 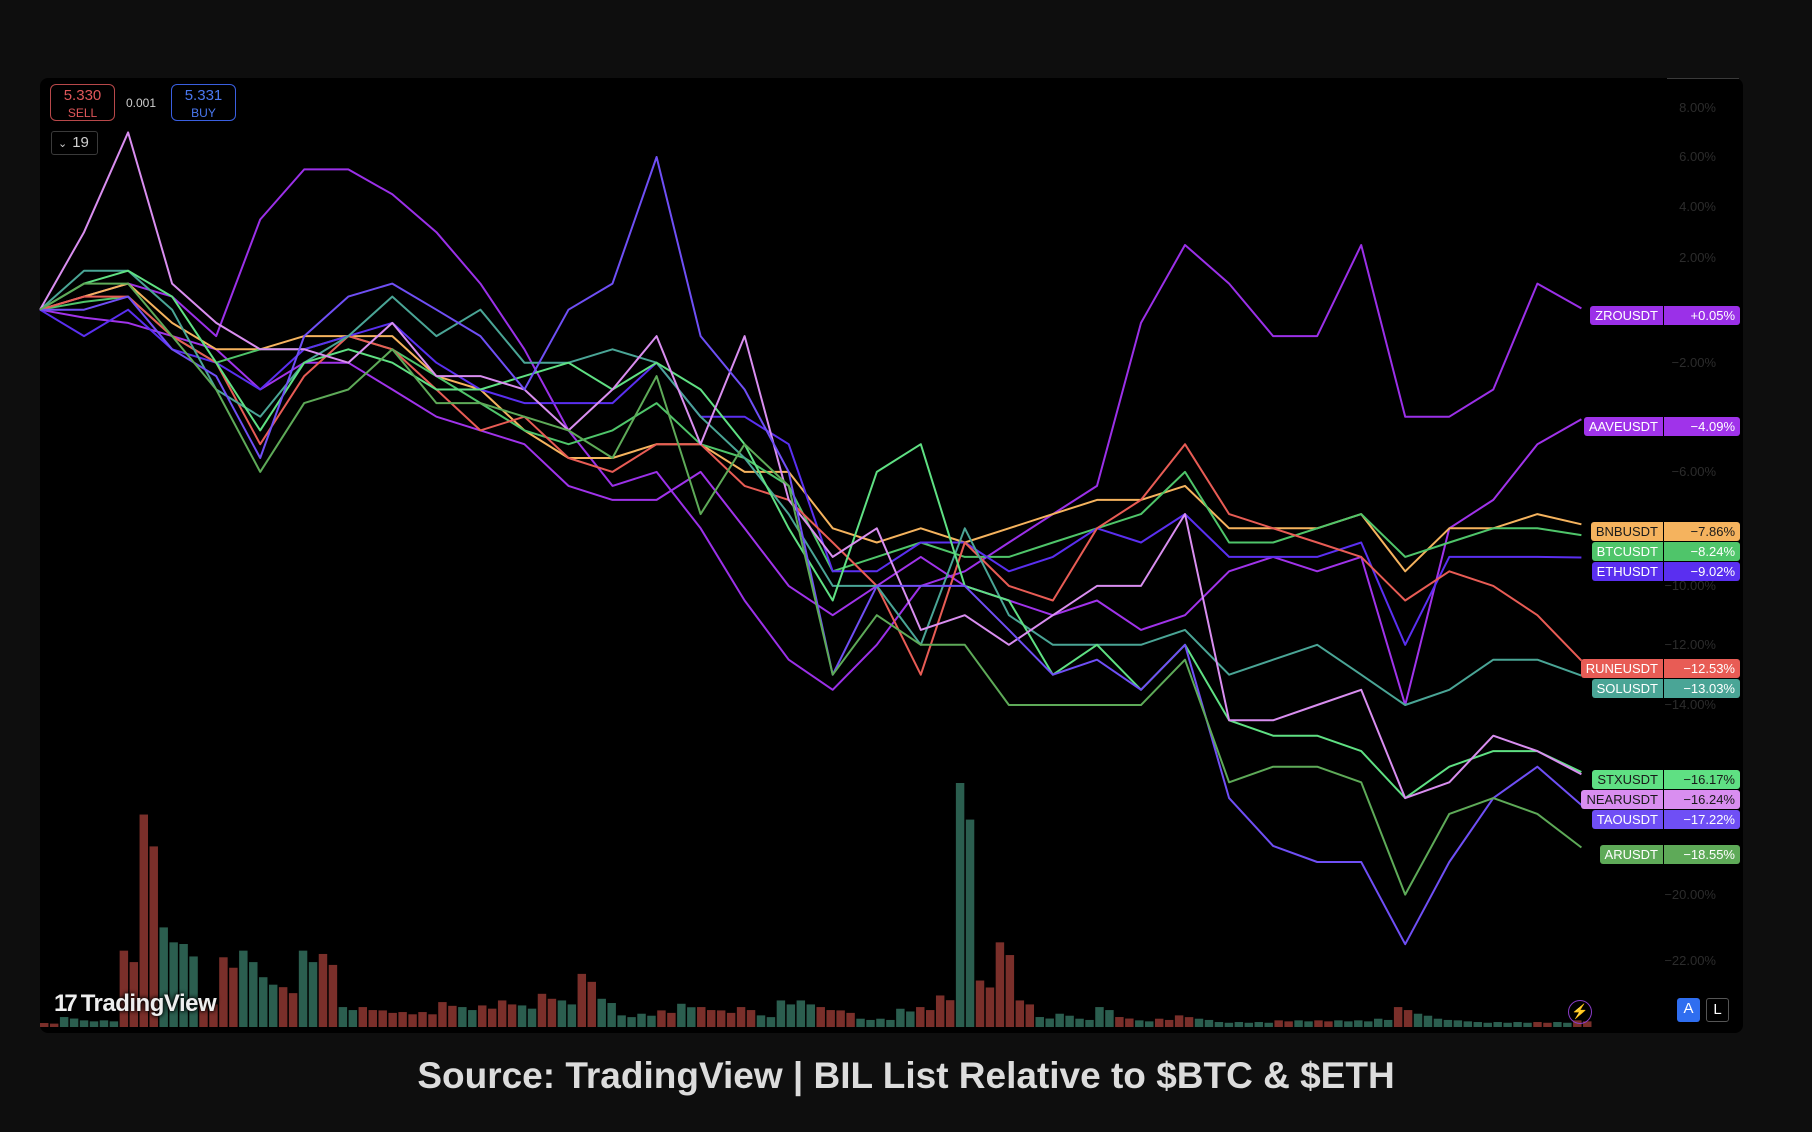 I want to click on series-name: RUNEUSDT, so click(x=1621, y=668).